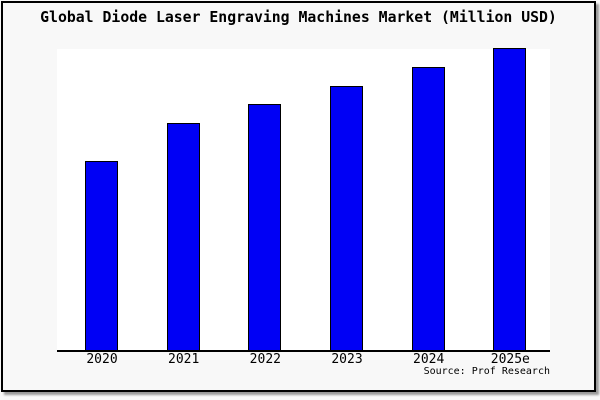 Image resolution: width=600 pixels, height=400 pixels. I want to click on x-tick-2024: 2024, so click(429, 359).